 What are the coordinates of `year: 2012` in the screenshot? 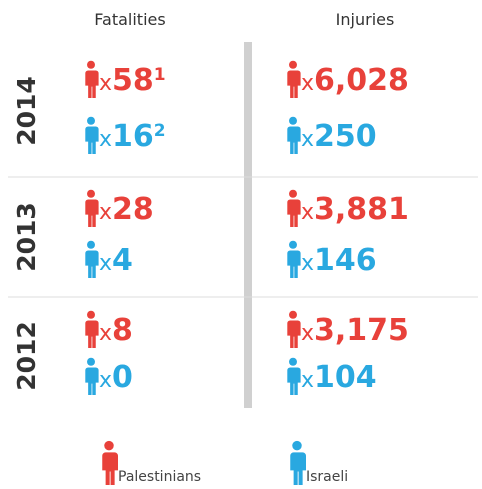 It's located at (26, 356).